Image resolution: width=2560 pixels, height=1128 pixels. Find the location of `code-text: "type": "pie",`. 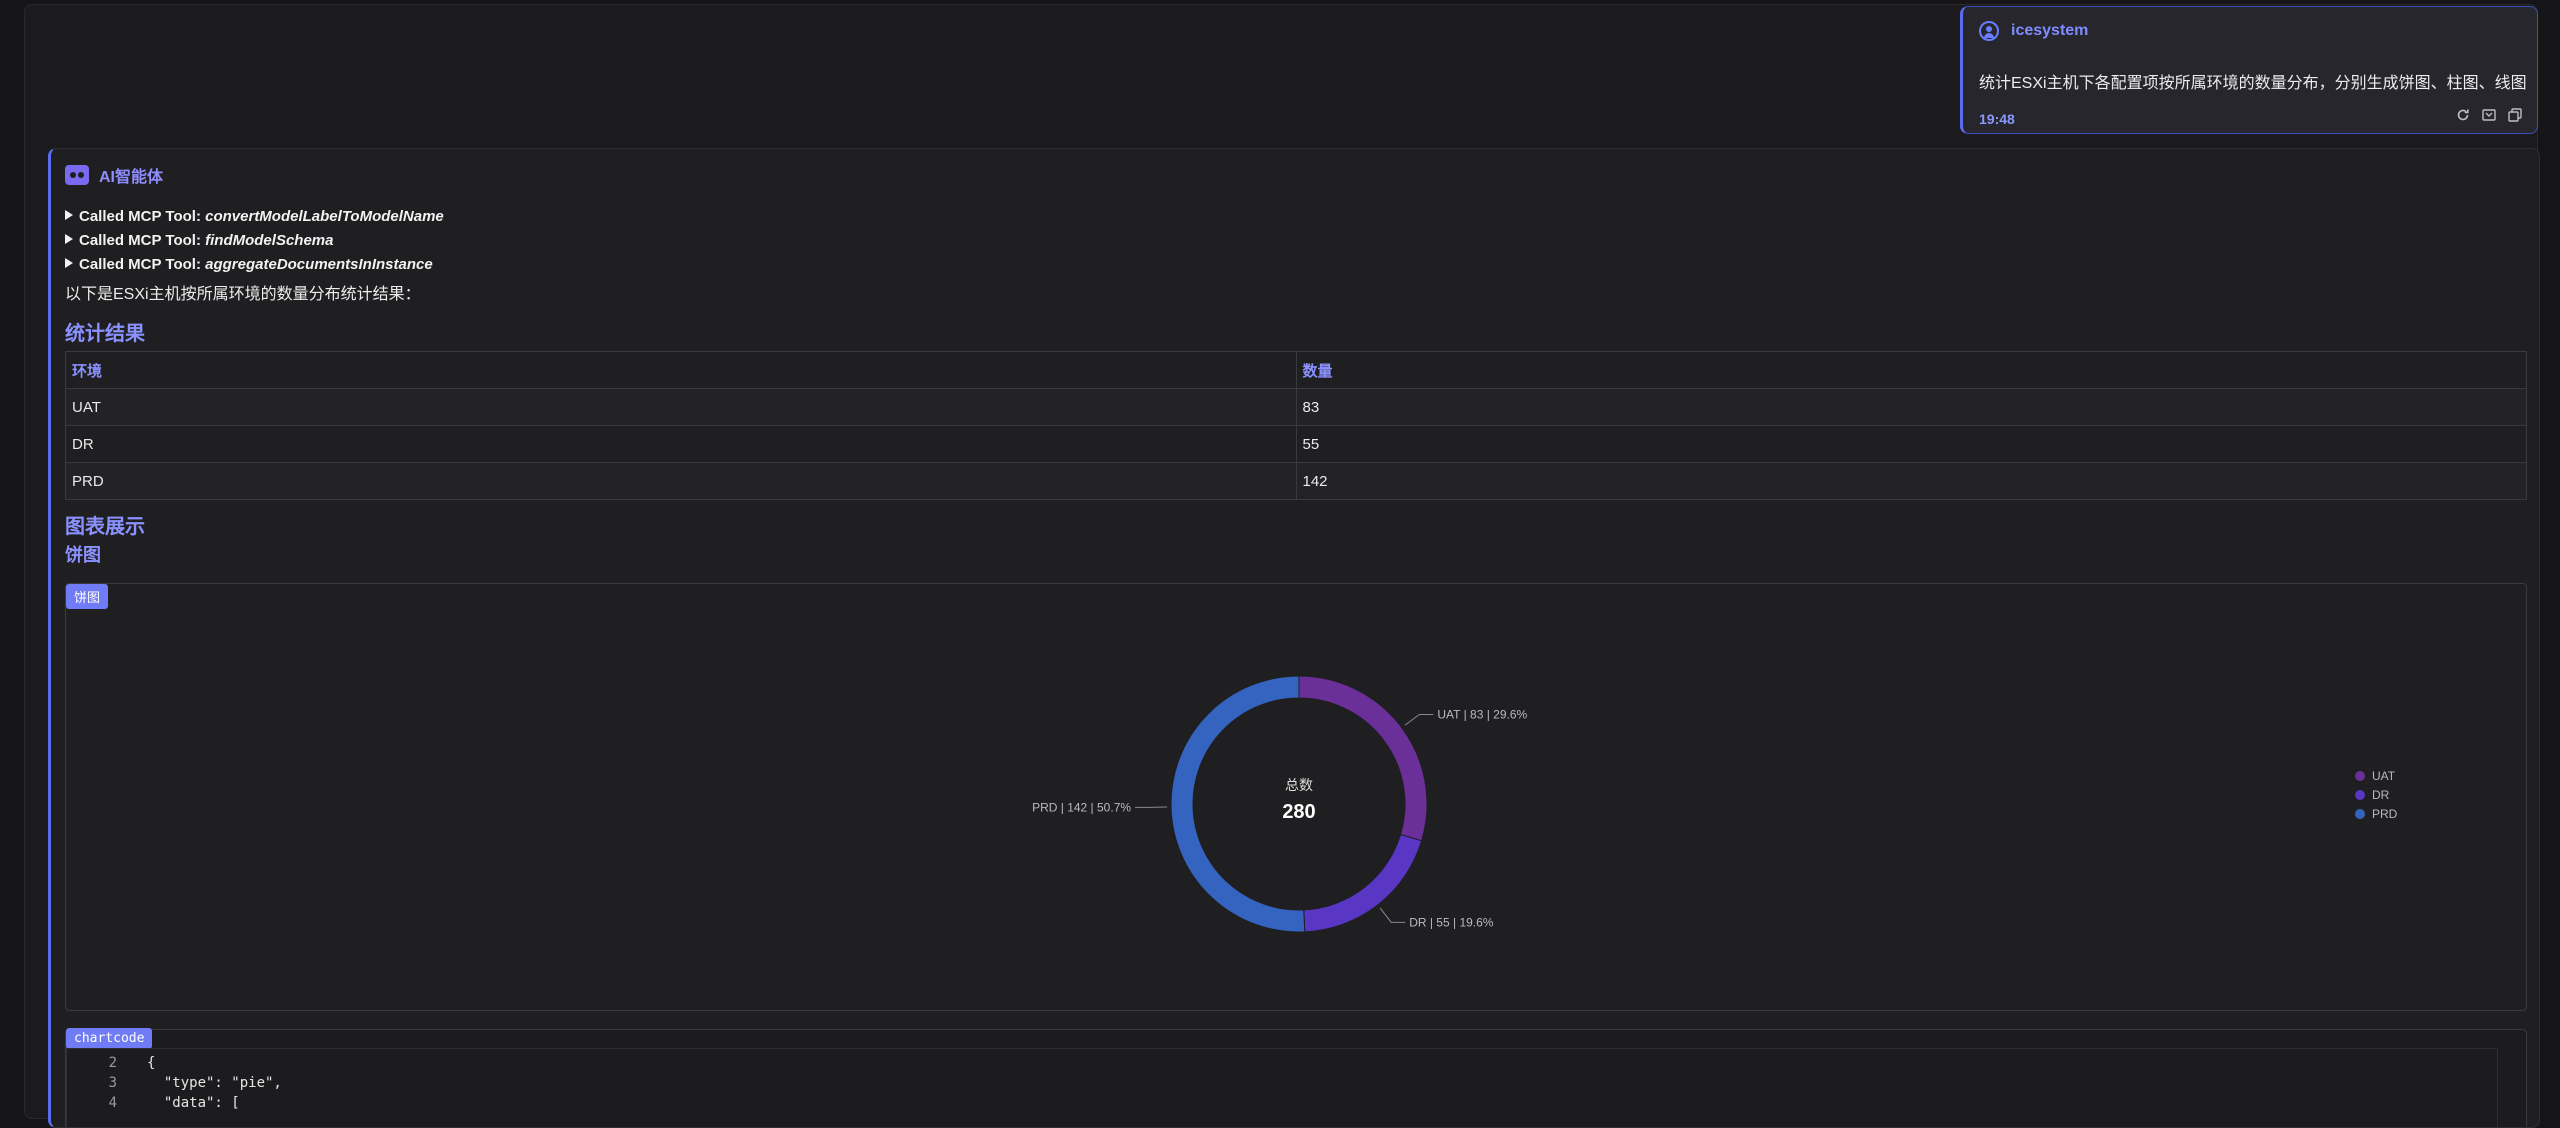

code-text: "type": "pie", is located at coordinates (214, 1083).